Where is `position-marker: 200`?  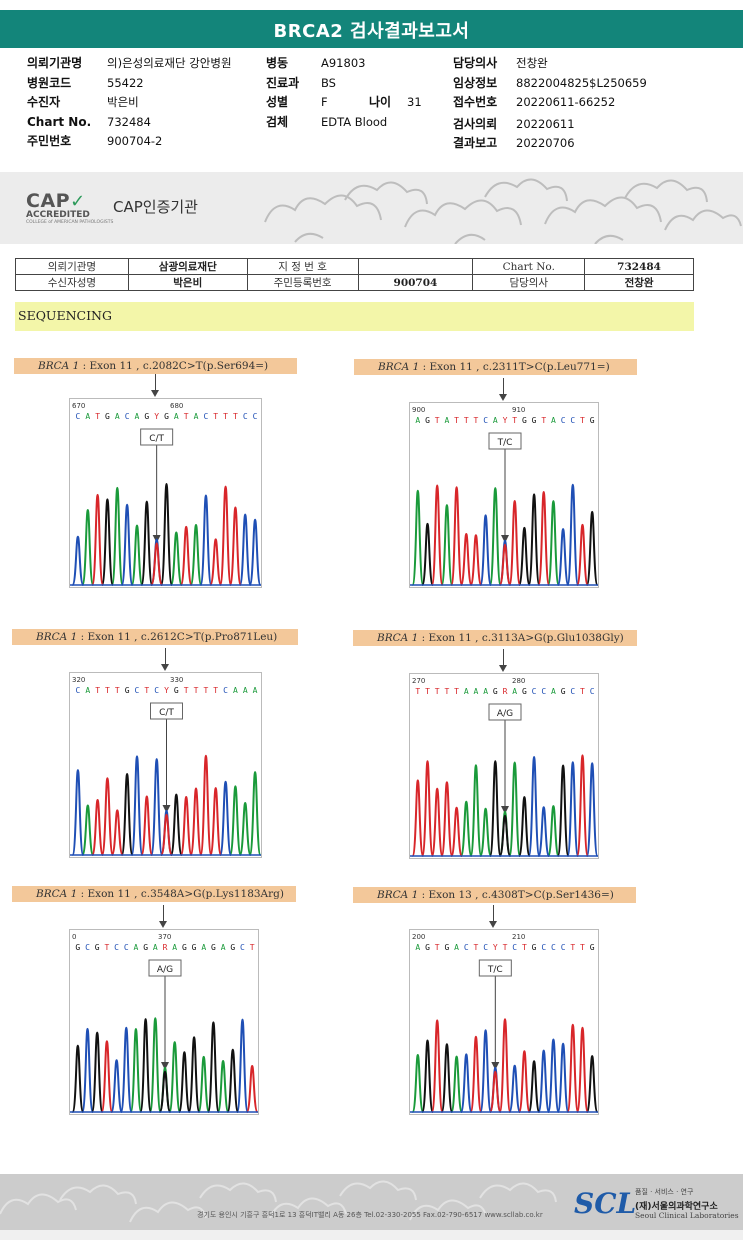
position-marker: 200 is located at coordinates (418, 937).